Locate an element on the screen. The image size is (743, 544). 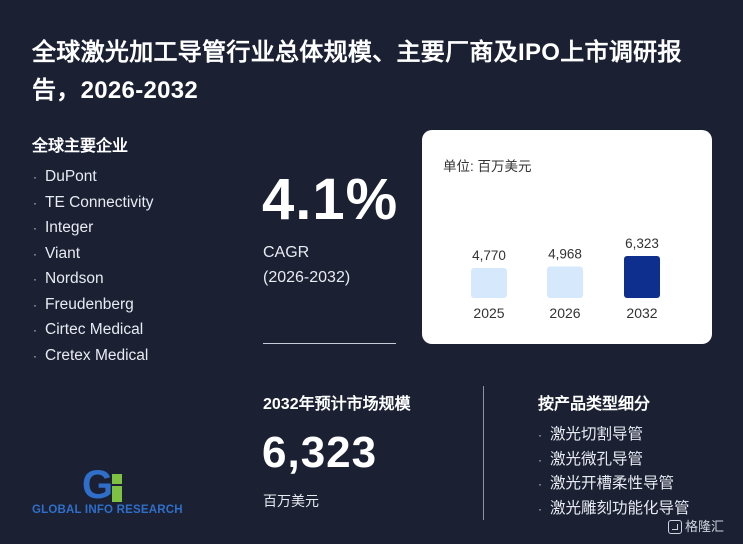
companies-heading: 全球主要企业 is located at coordinates (80, 146).